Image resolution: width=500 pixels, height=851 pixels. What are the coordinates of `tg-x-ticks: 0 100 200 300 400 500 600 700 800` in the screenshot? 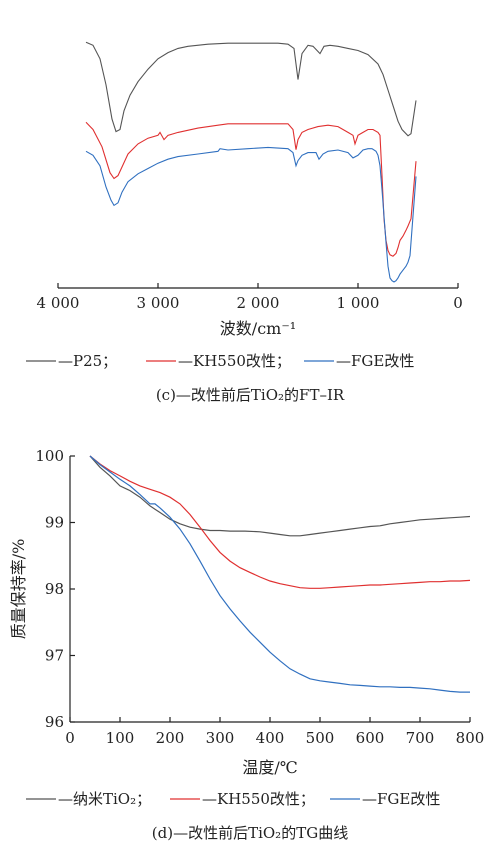 It's located at (274, 732).